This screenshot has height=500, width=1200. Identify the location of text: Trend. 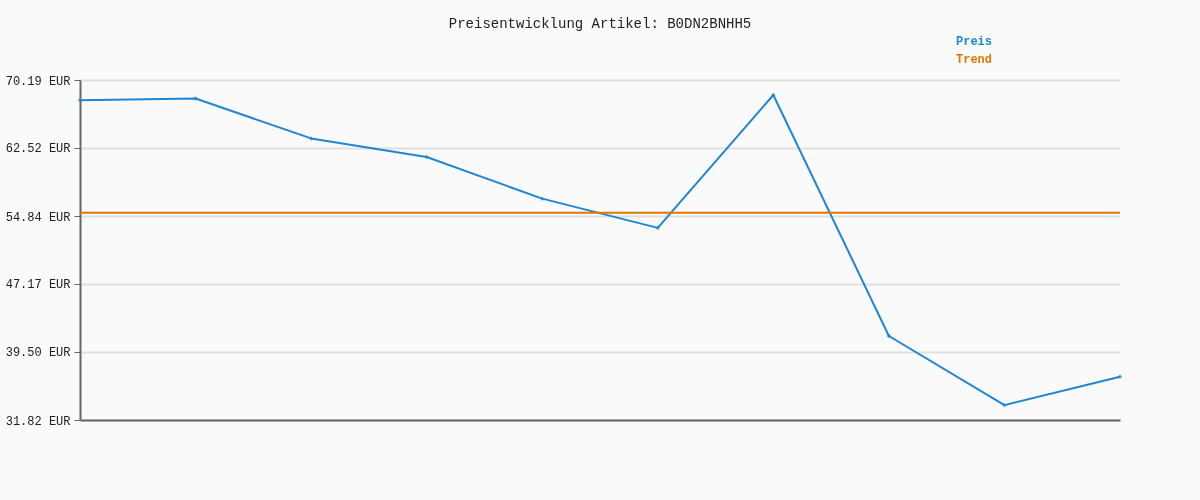
(974, 60).